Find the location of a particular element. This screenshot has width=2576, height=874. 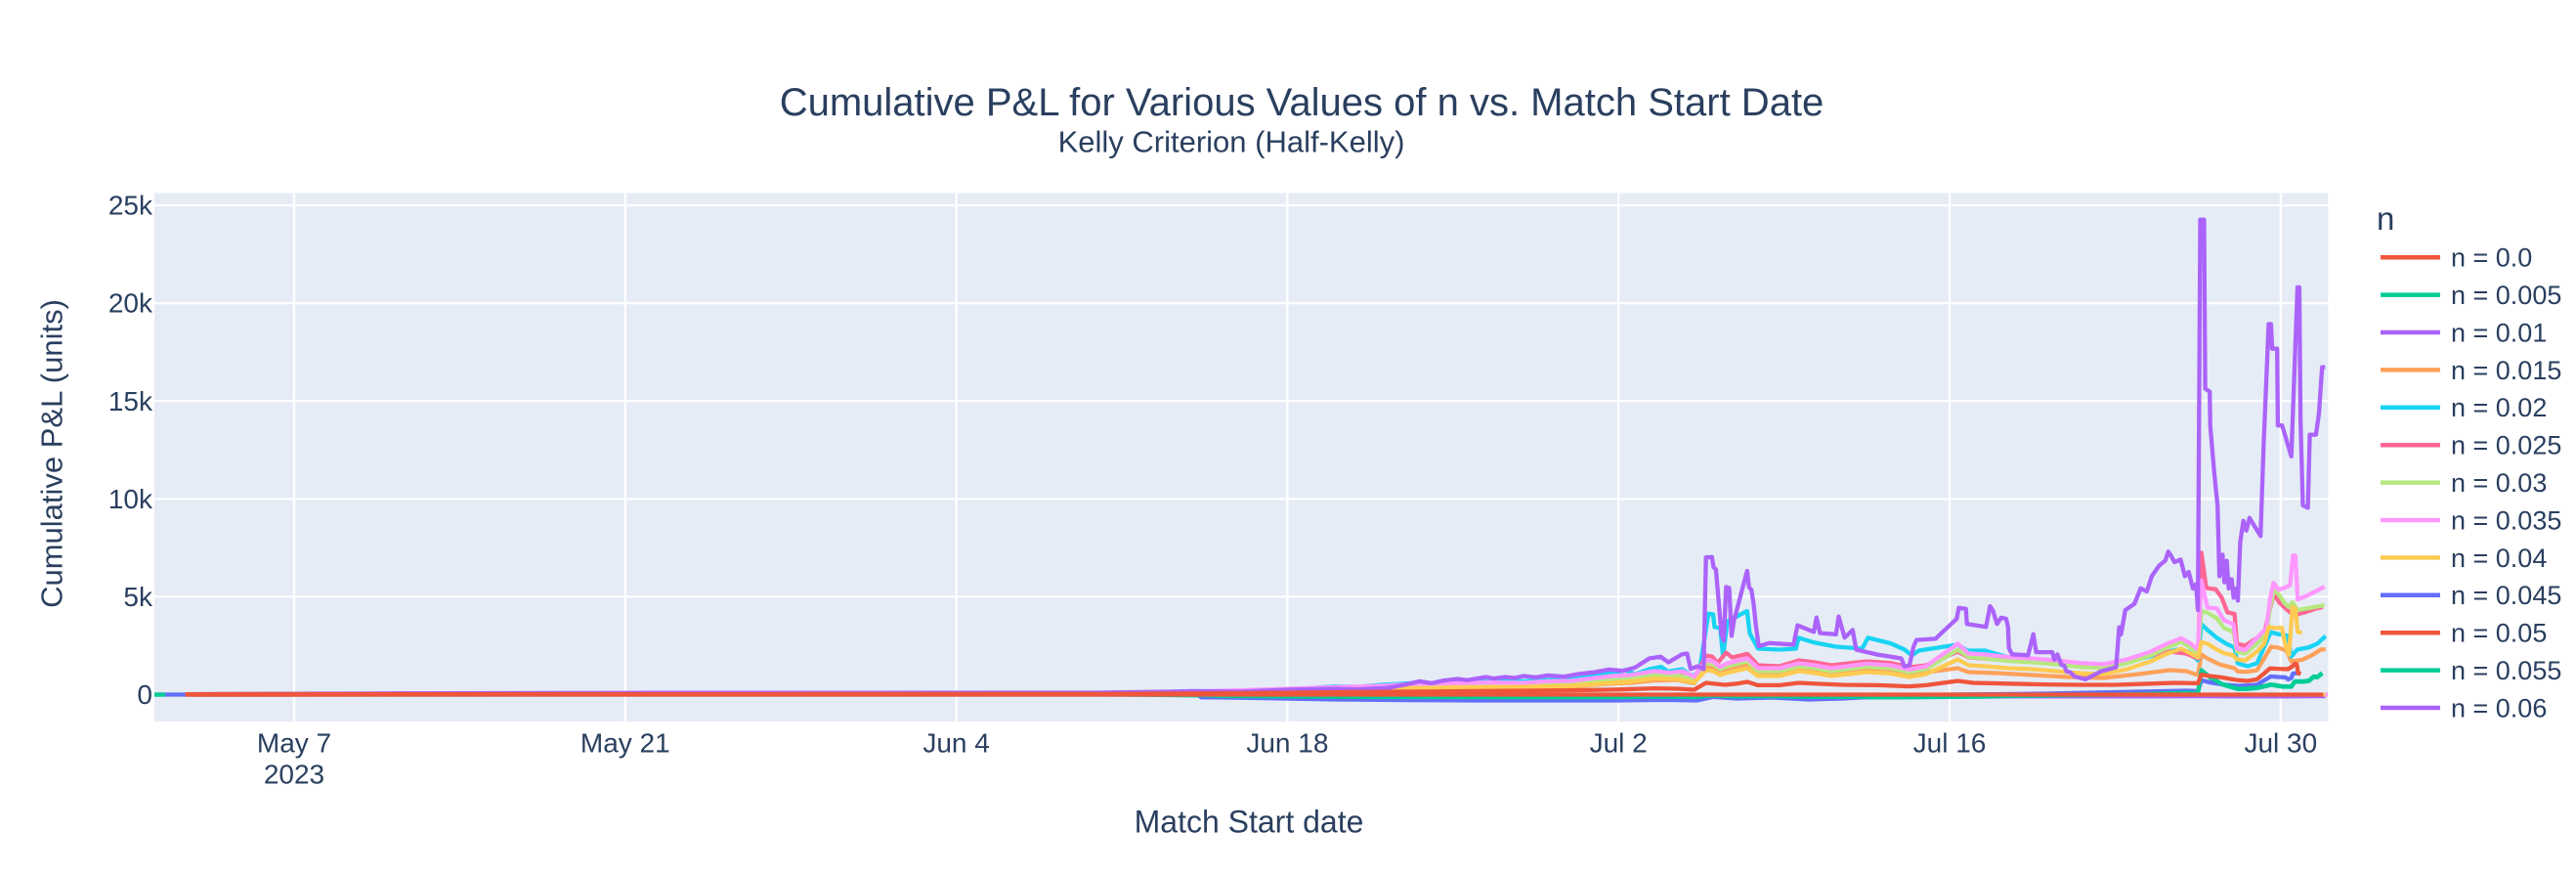

svg-text: Jun 18 is located at coordinates (1287, 742).